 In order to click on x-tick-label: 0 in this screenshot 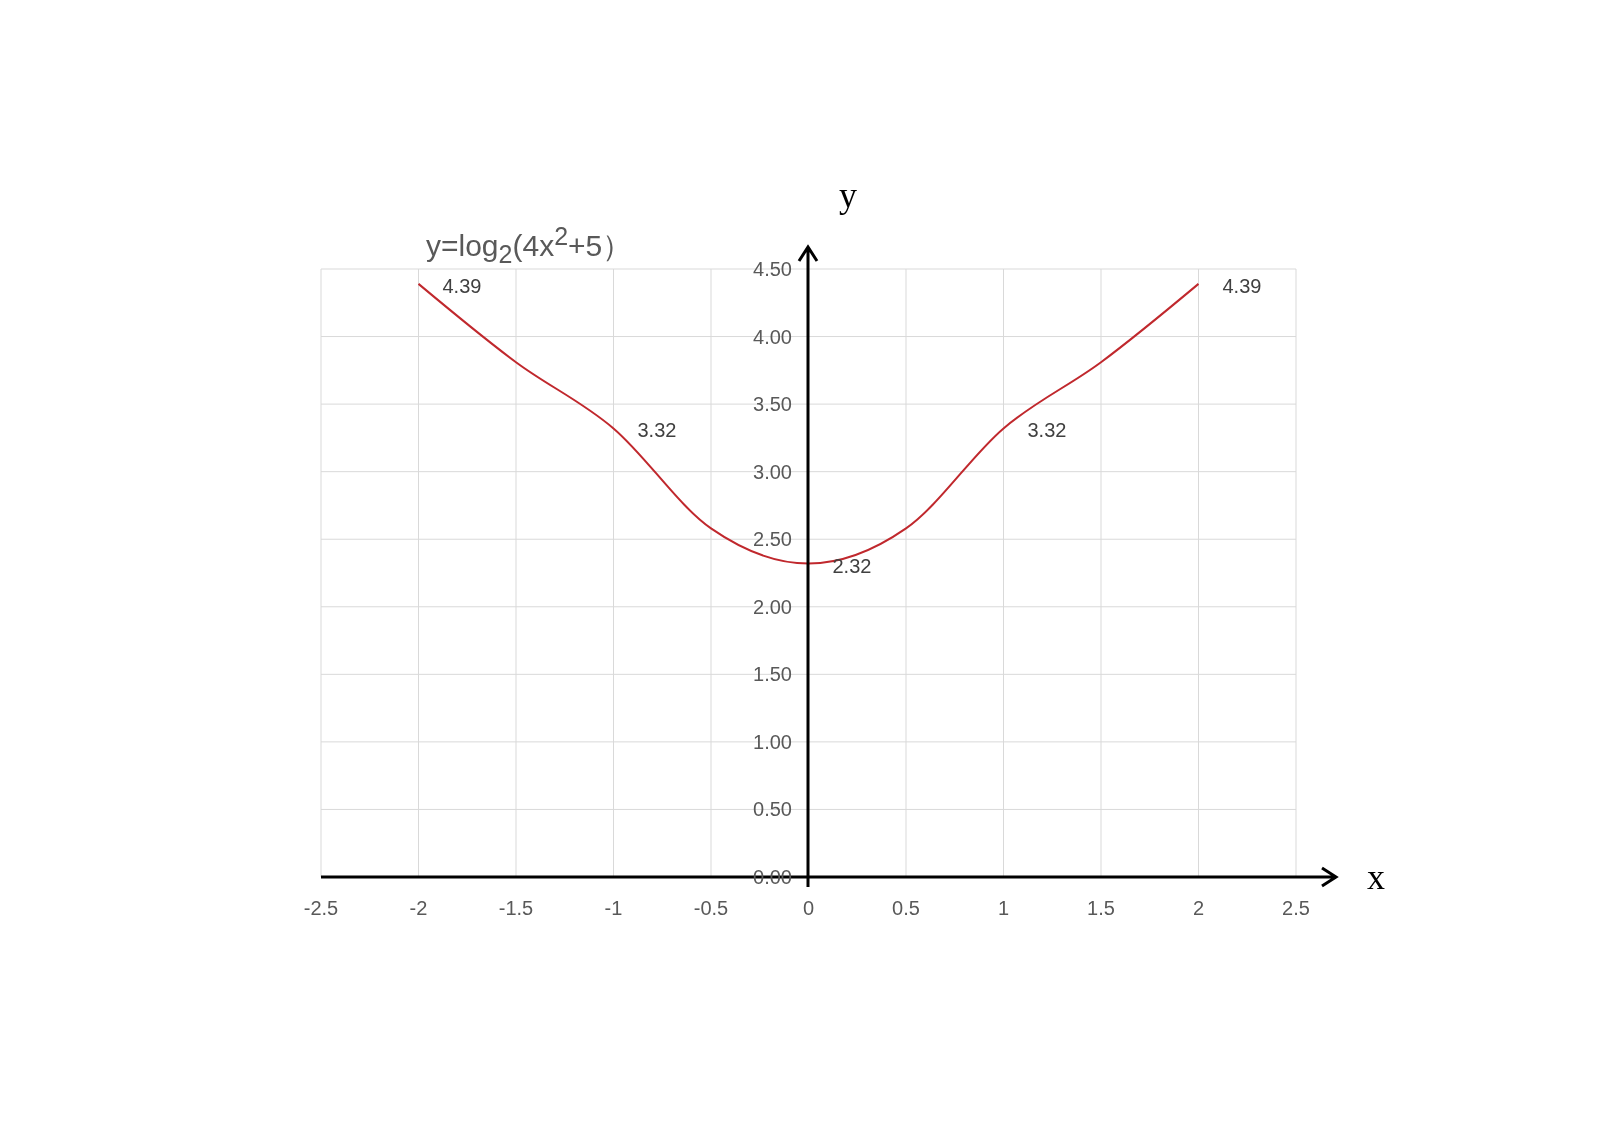, I will do `click(808, 908)`.